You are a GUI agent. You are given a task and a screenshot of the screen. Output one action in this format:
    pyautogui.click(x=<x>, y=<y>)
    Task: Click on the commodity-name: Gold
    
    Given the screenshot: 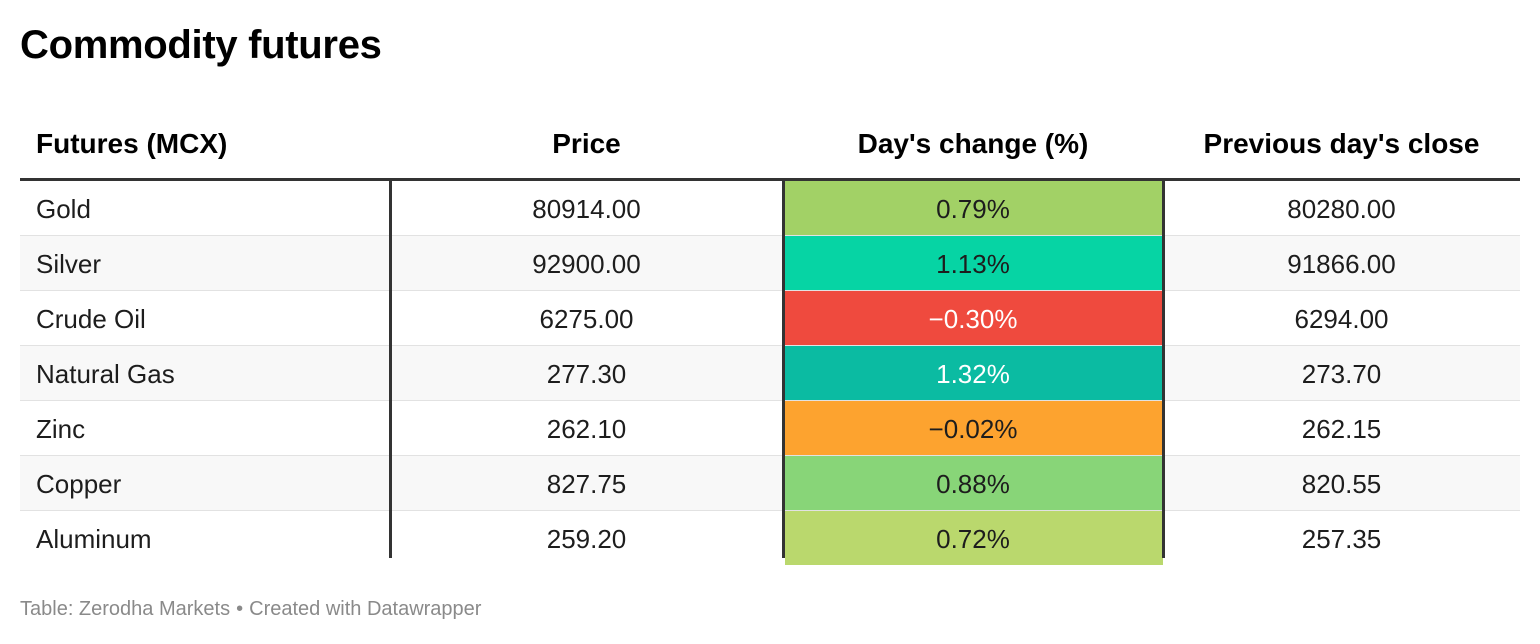 What is the action you would take?
    pyautogui.click(x=63, y=209)
    